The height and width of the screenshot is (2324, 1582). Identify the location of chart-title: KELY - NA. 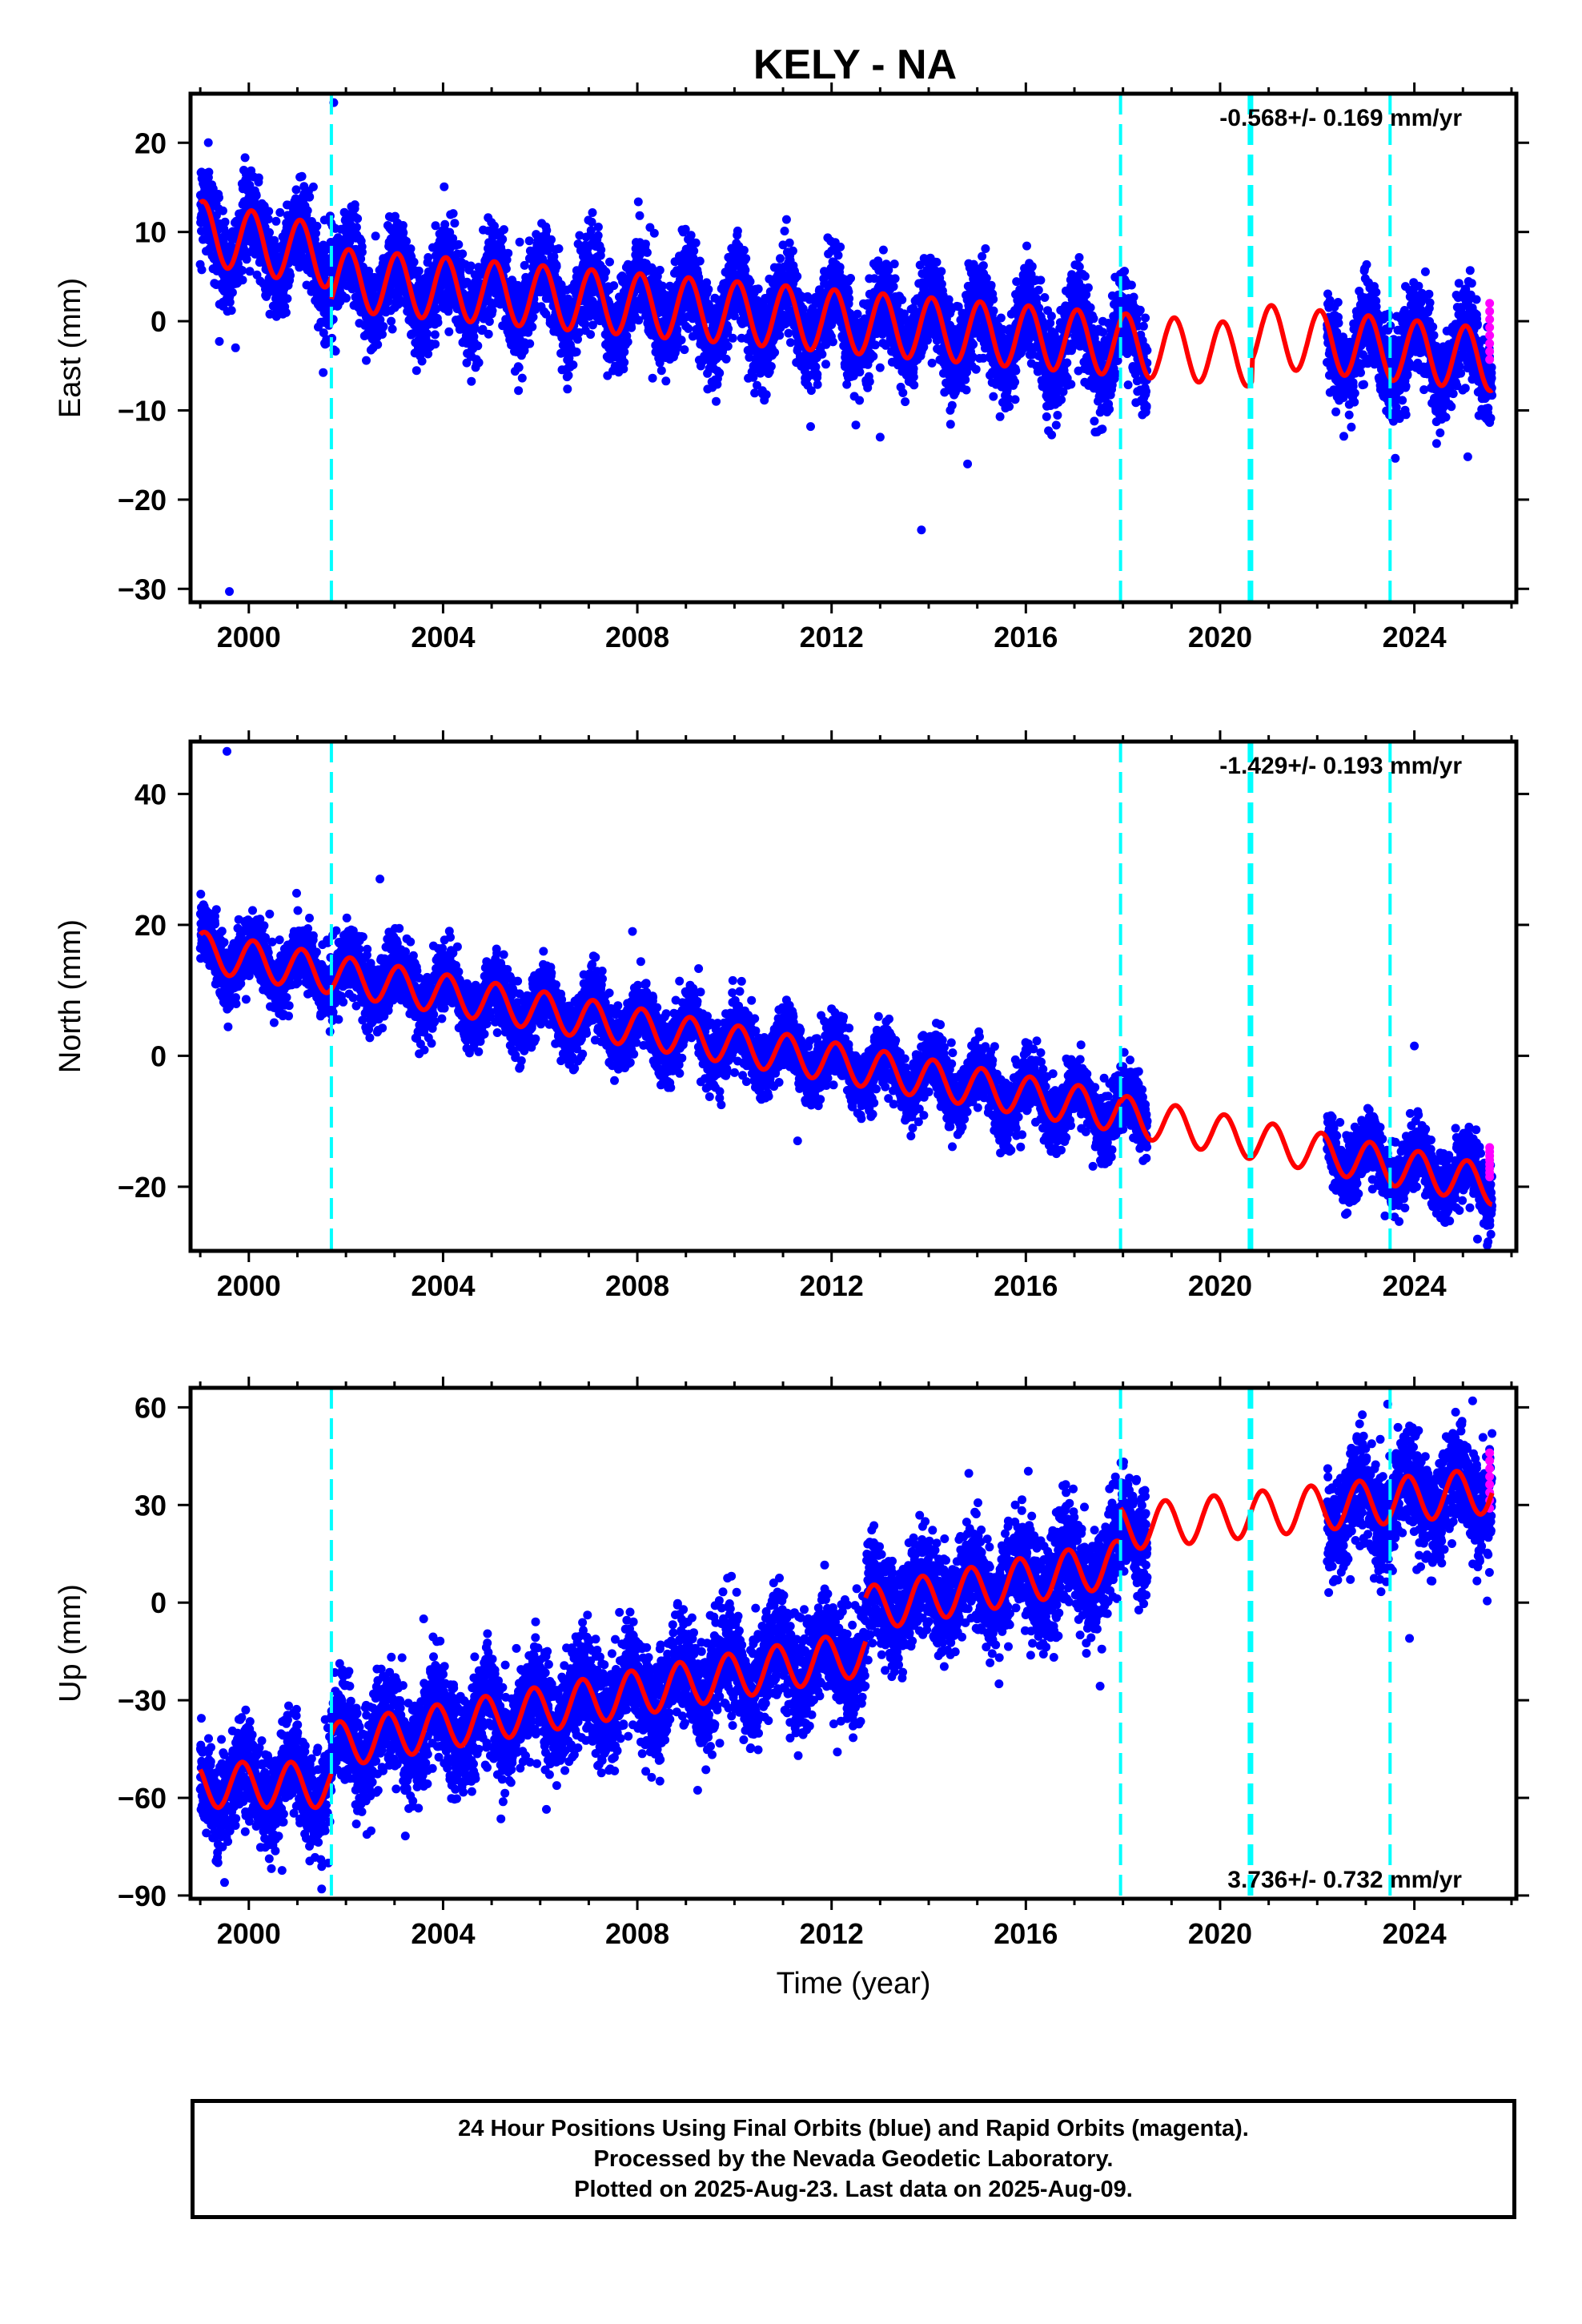
(855, 65).